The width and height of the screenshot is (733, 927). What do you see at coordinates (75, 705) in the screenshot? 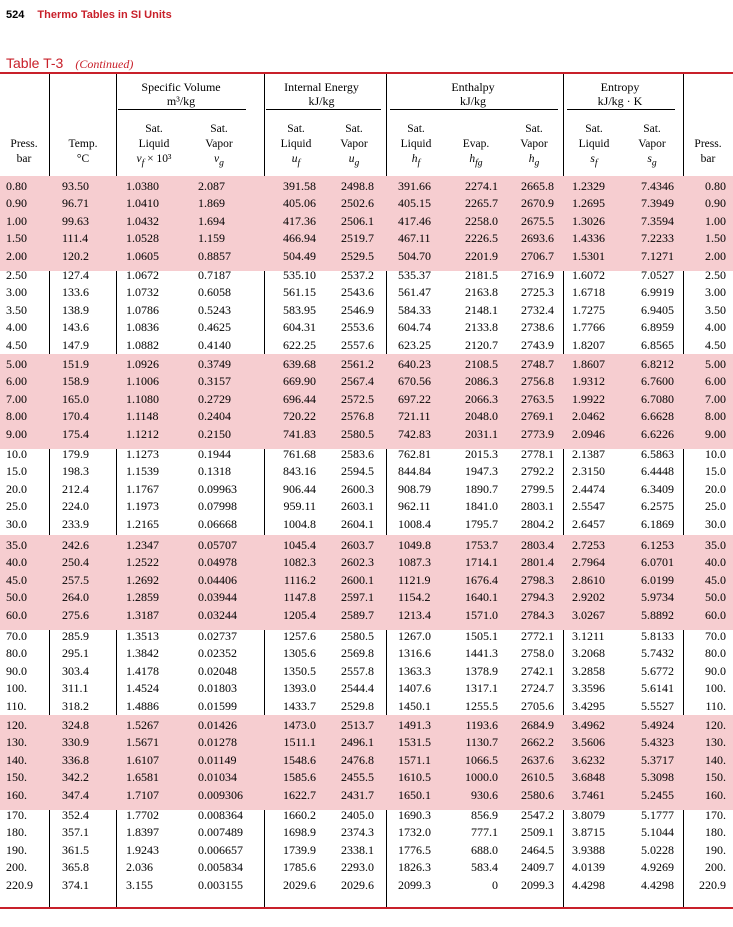
I see `cell-temp: 318.2` at bounding box center [75, 705].